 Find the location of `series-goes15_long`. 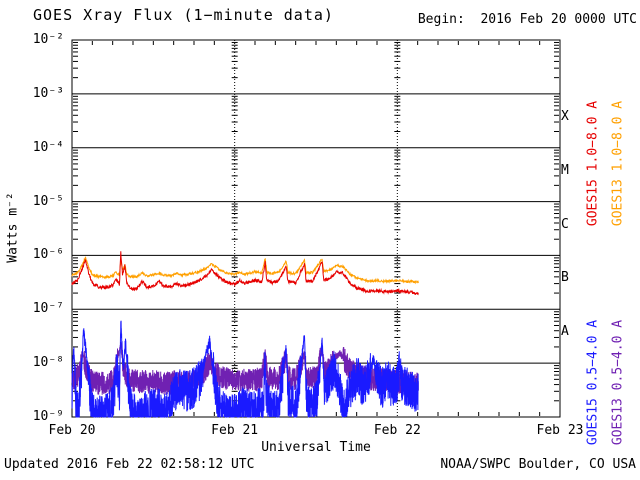

series-goes15_long is located at coordinates (245, 273).